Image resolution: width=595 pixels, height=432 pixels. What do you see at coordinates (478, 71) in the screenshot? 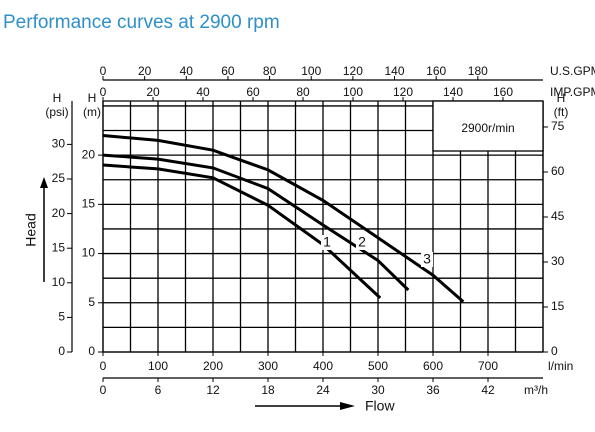
I see `x-tick-label: 180` at bounding box center [478, 71].